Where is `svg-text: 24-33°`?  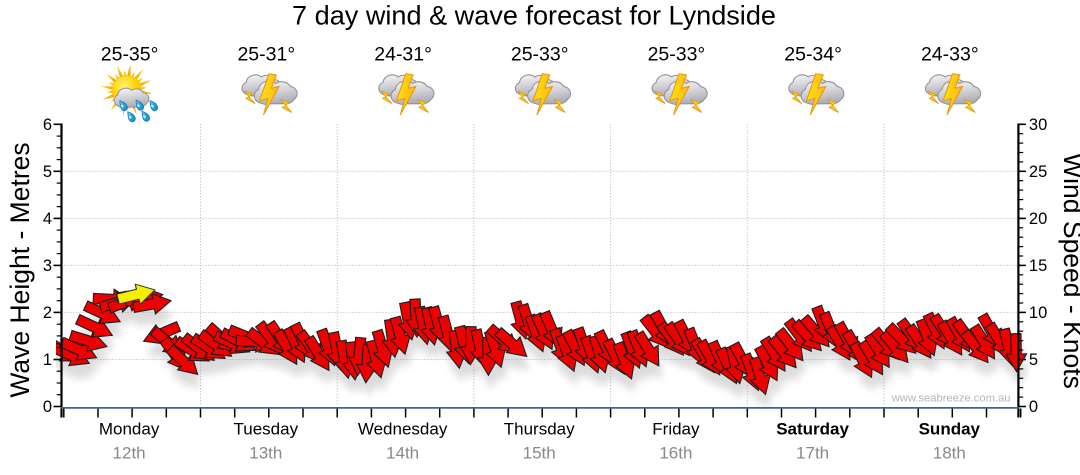
svg-text: 24-33° is located at coordinates (950, 55).